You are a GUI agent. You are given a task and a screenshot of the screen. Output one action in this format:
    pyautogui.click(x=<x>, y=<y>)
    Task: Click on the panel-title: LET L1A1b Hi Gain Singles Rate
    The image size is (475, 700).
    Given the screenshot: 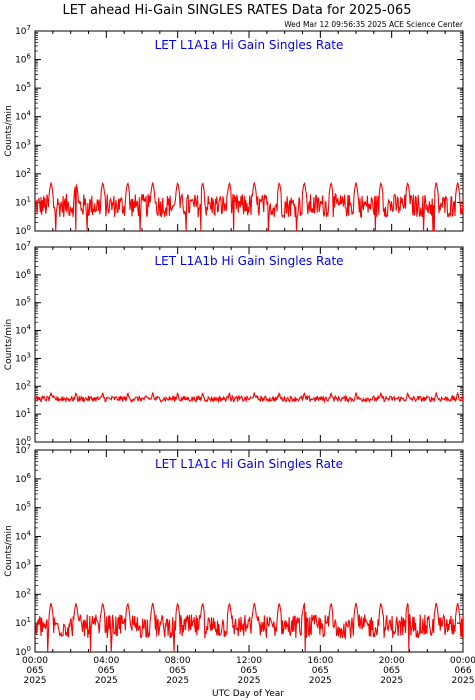 What is the action you would take?
    pyautogui.click(x=248, y=261)
    